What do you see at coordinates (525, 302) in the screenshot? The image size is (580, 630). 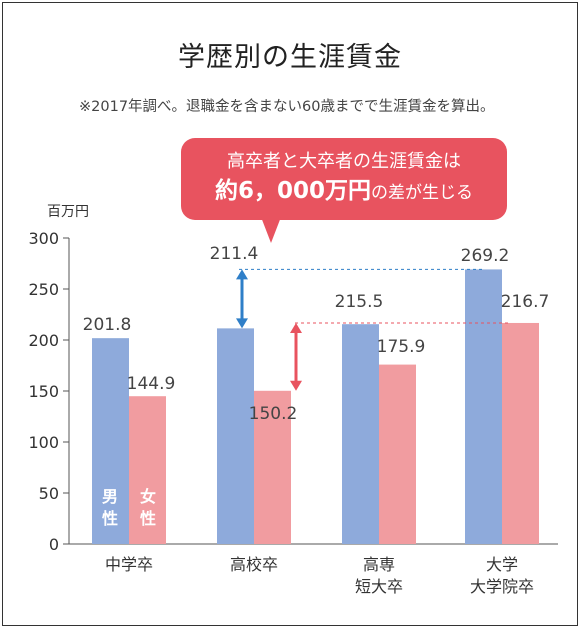 I see `value-label-female: 216.7` at bounding box center [525, 302].